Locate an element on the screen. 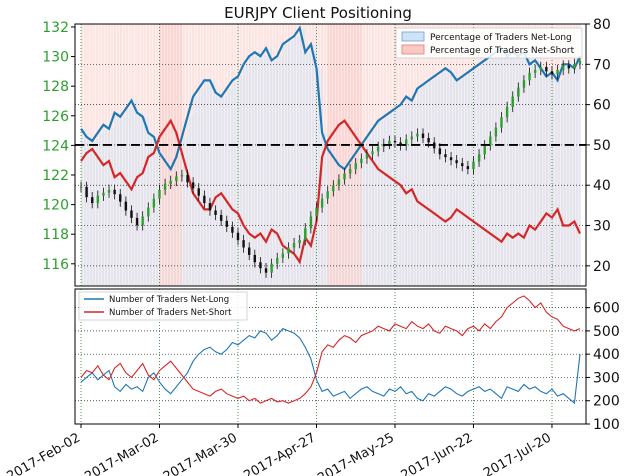  right-axis-tick-label: 80 is located at coordinates (602, 25).